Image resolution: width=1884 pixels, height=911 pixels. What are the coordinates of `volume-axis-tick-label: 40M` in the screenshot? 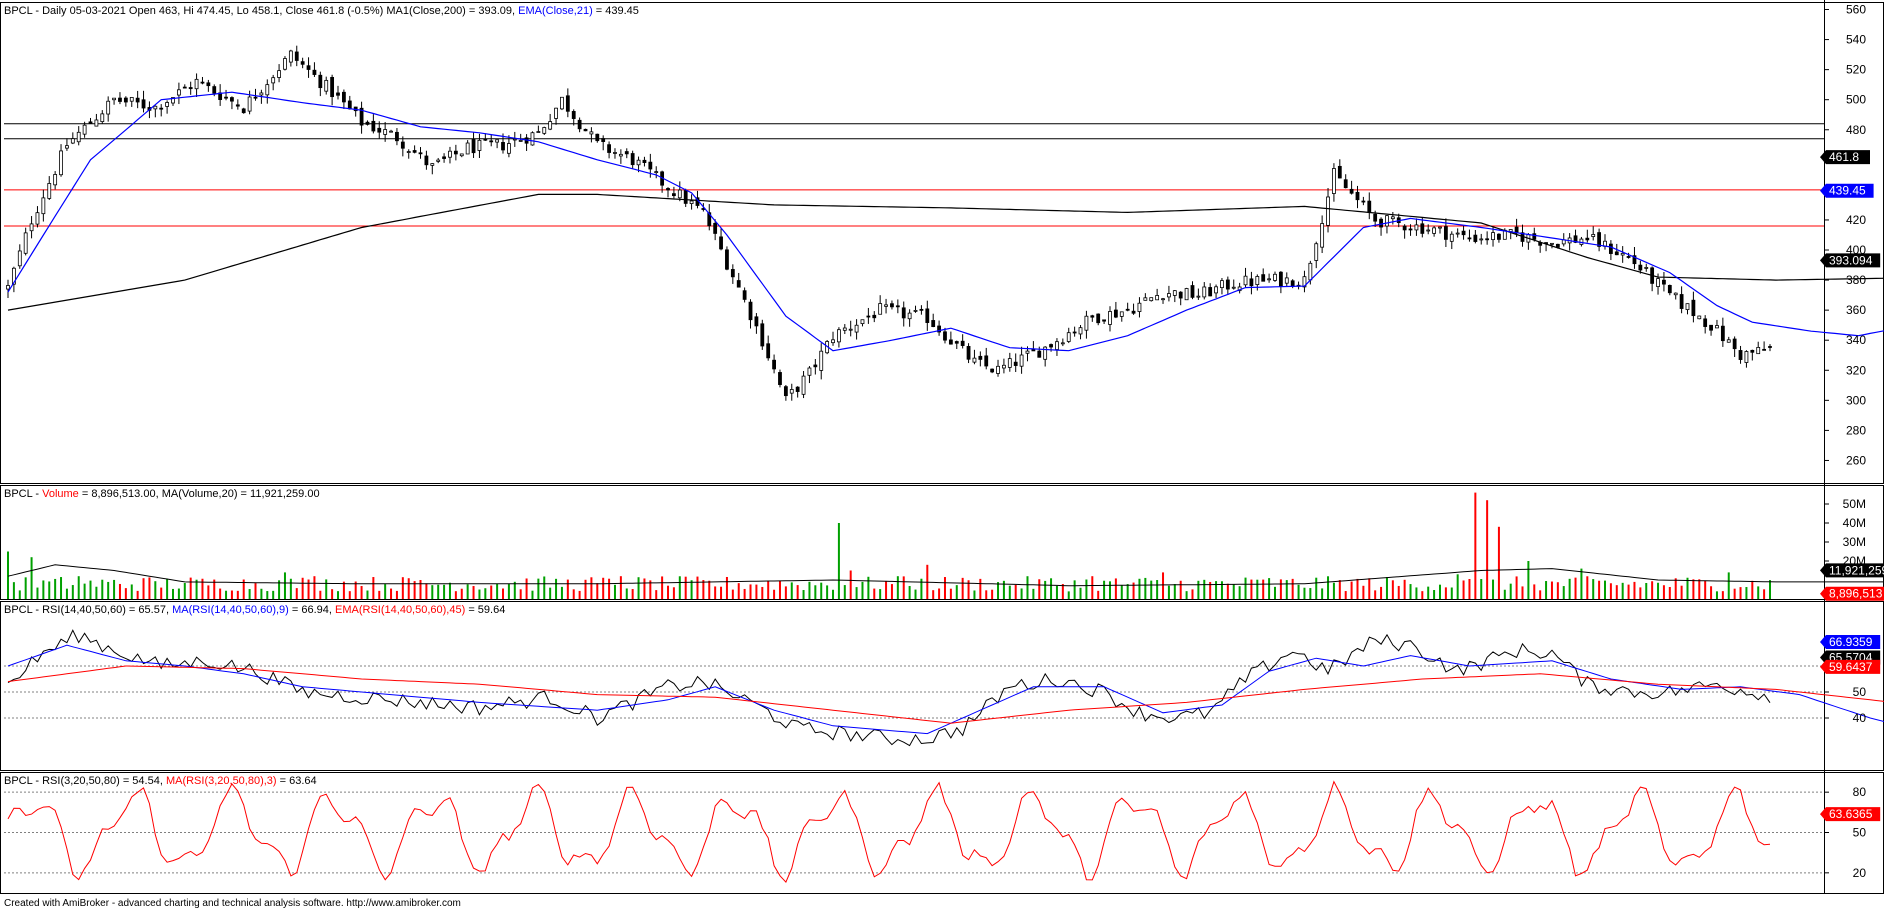 It's located at (1854, 523).